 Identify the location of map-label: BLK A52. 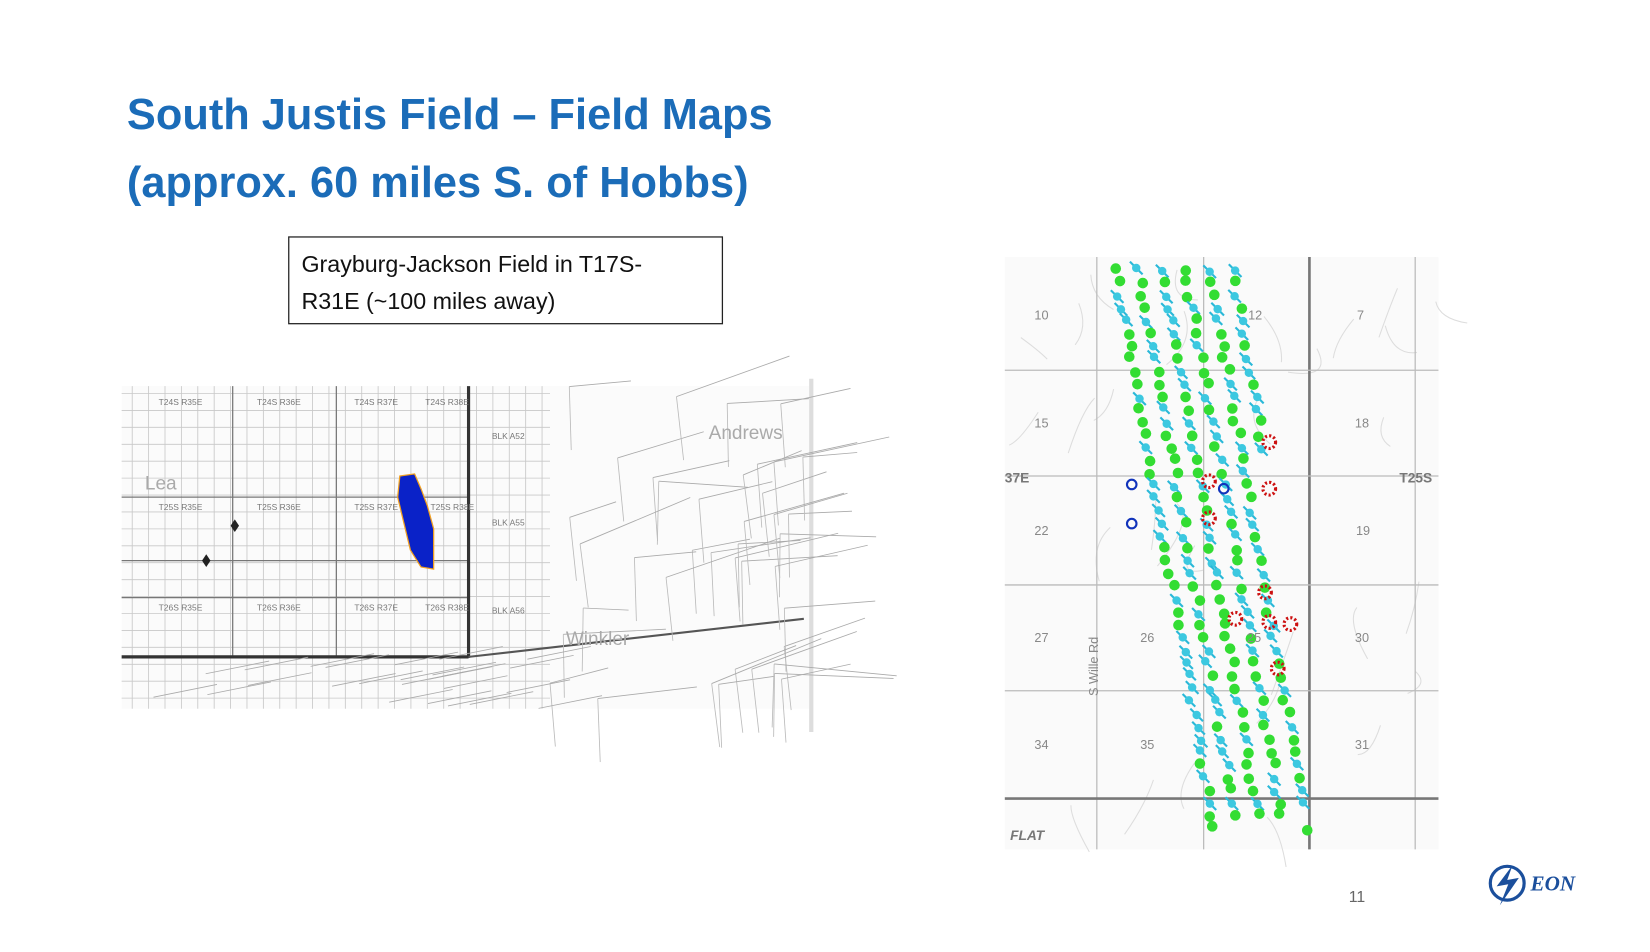
(508, 436).